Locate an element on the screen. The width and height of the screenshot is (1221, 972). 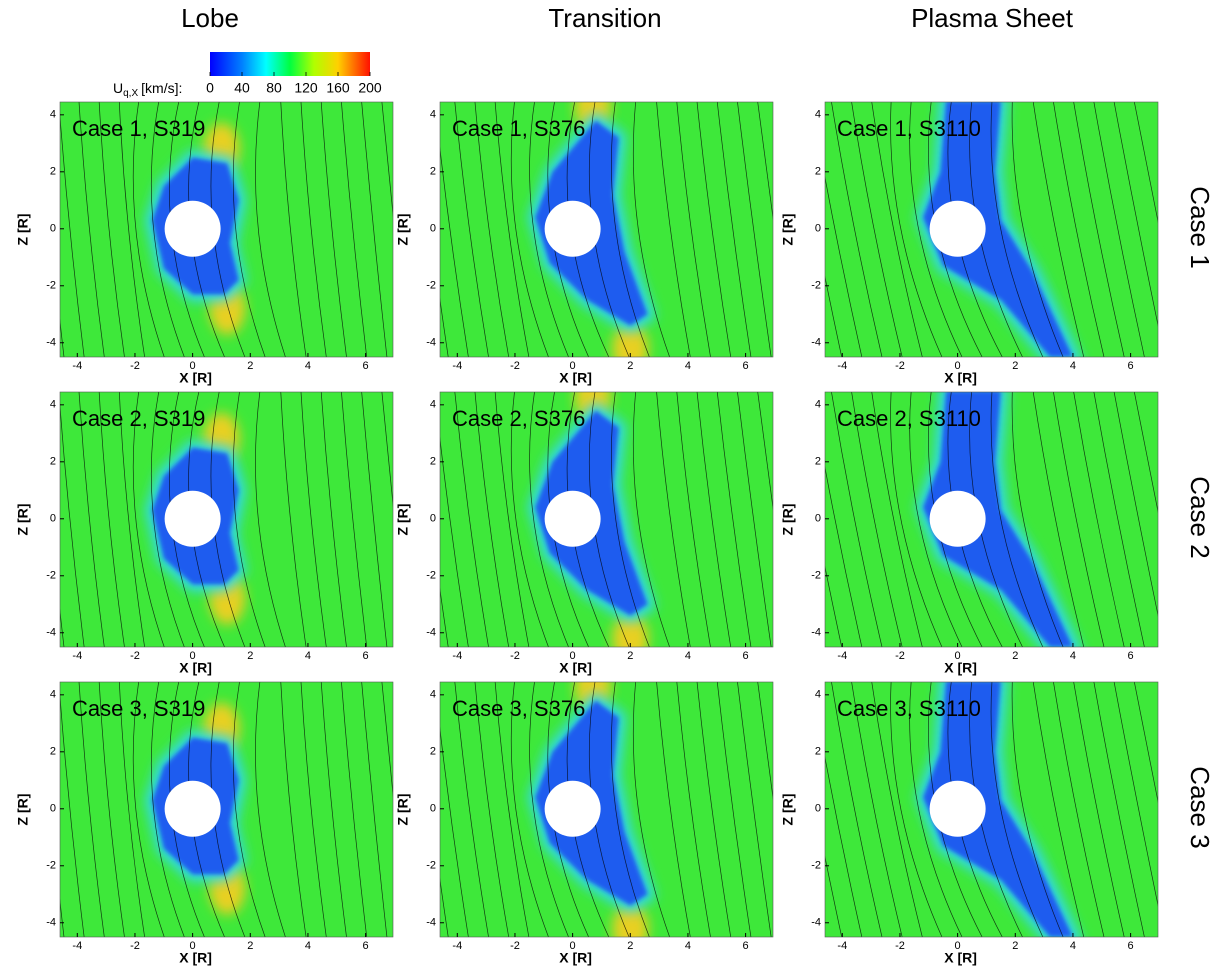
panel-label: Case 1, S3110 is located at coordinates (909, 128).